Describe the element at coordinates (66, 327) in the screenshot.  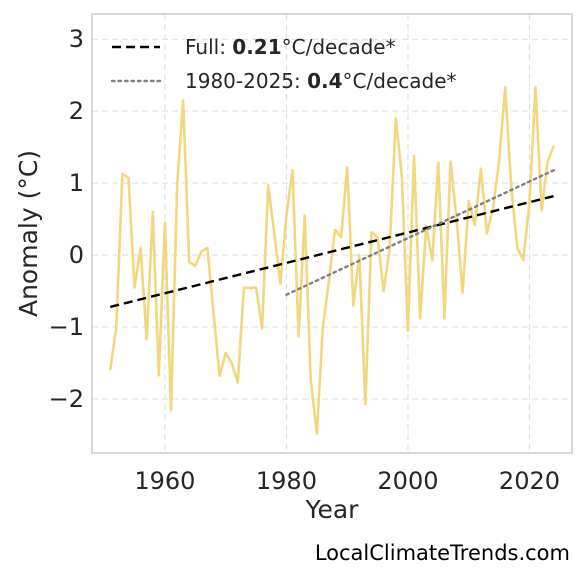
I see `y-tick-label: −1` at that location.